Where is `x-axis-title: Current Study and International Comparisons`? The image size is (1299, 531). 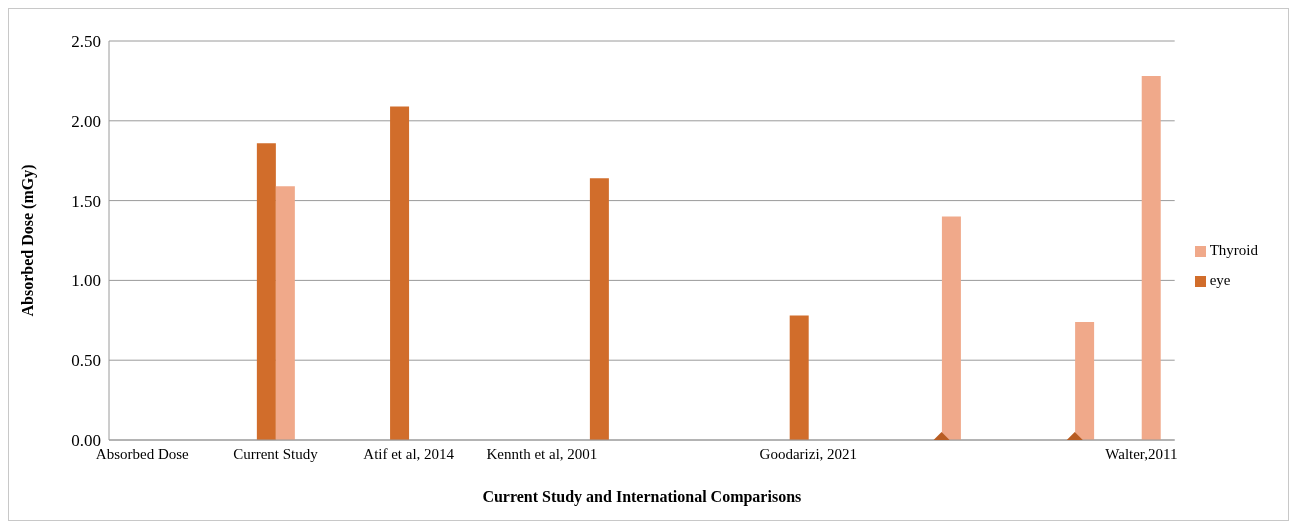 x-axis-title: Current Study and International Comparisons is located at coordinates (642, 497).